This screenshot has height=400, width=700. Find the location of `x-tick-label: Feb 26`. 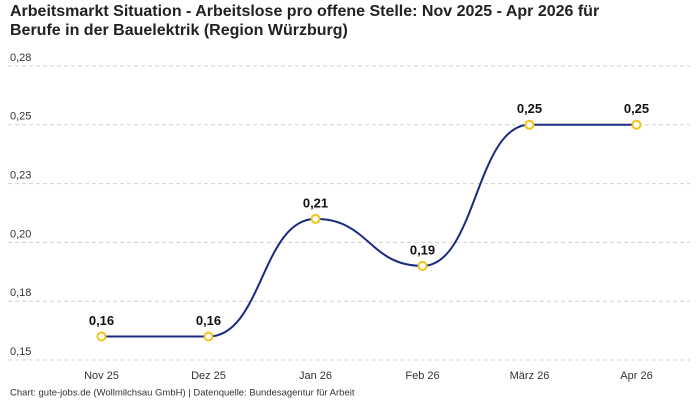

x-tick-label: Feb 26 is located at coordinates (422, 376).